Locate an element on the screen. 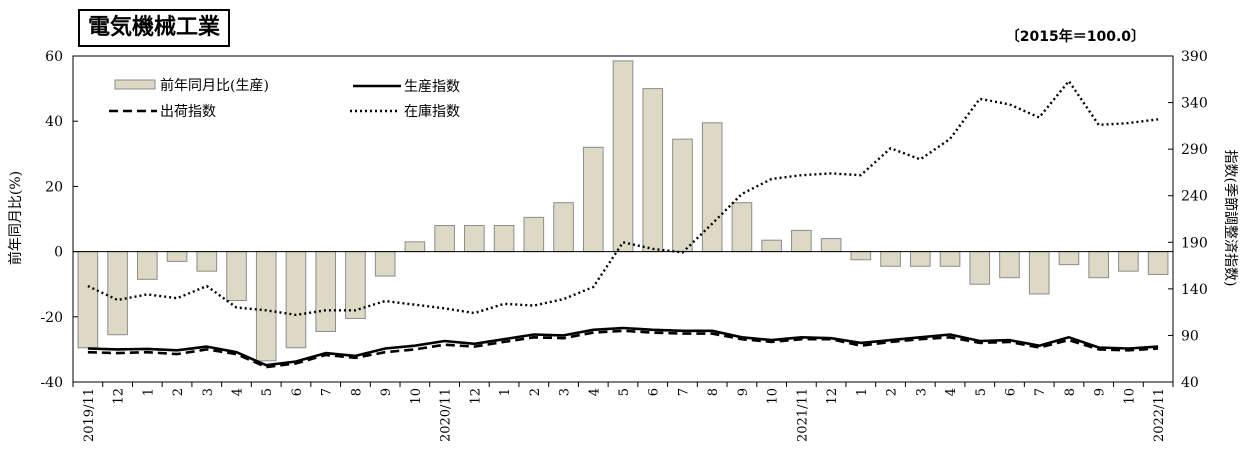 The image size is (1241, 457). y-right-tick-label: 40 is located at coordinates (1190, 383).